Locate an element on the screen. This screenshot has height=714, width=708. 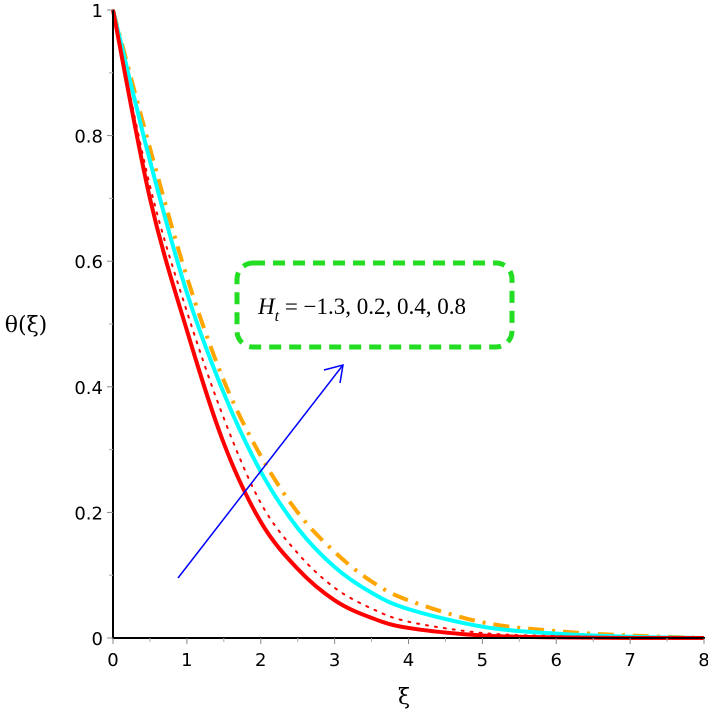
x-tick-label: 8 is located at coordinates (703, 660).